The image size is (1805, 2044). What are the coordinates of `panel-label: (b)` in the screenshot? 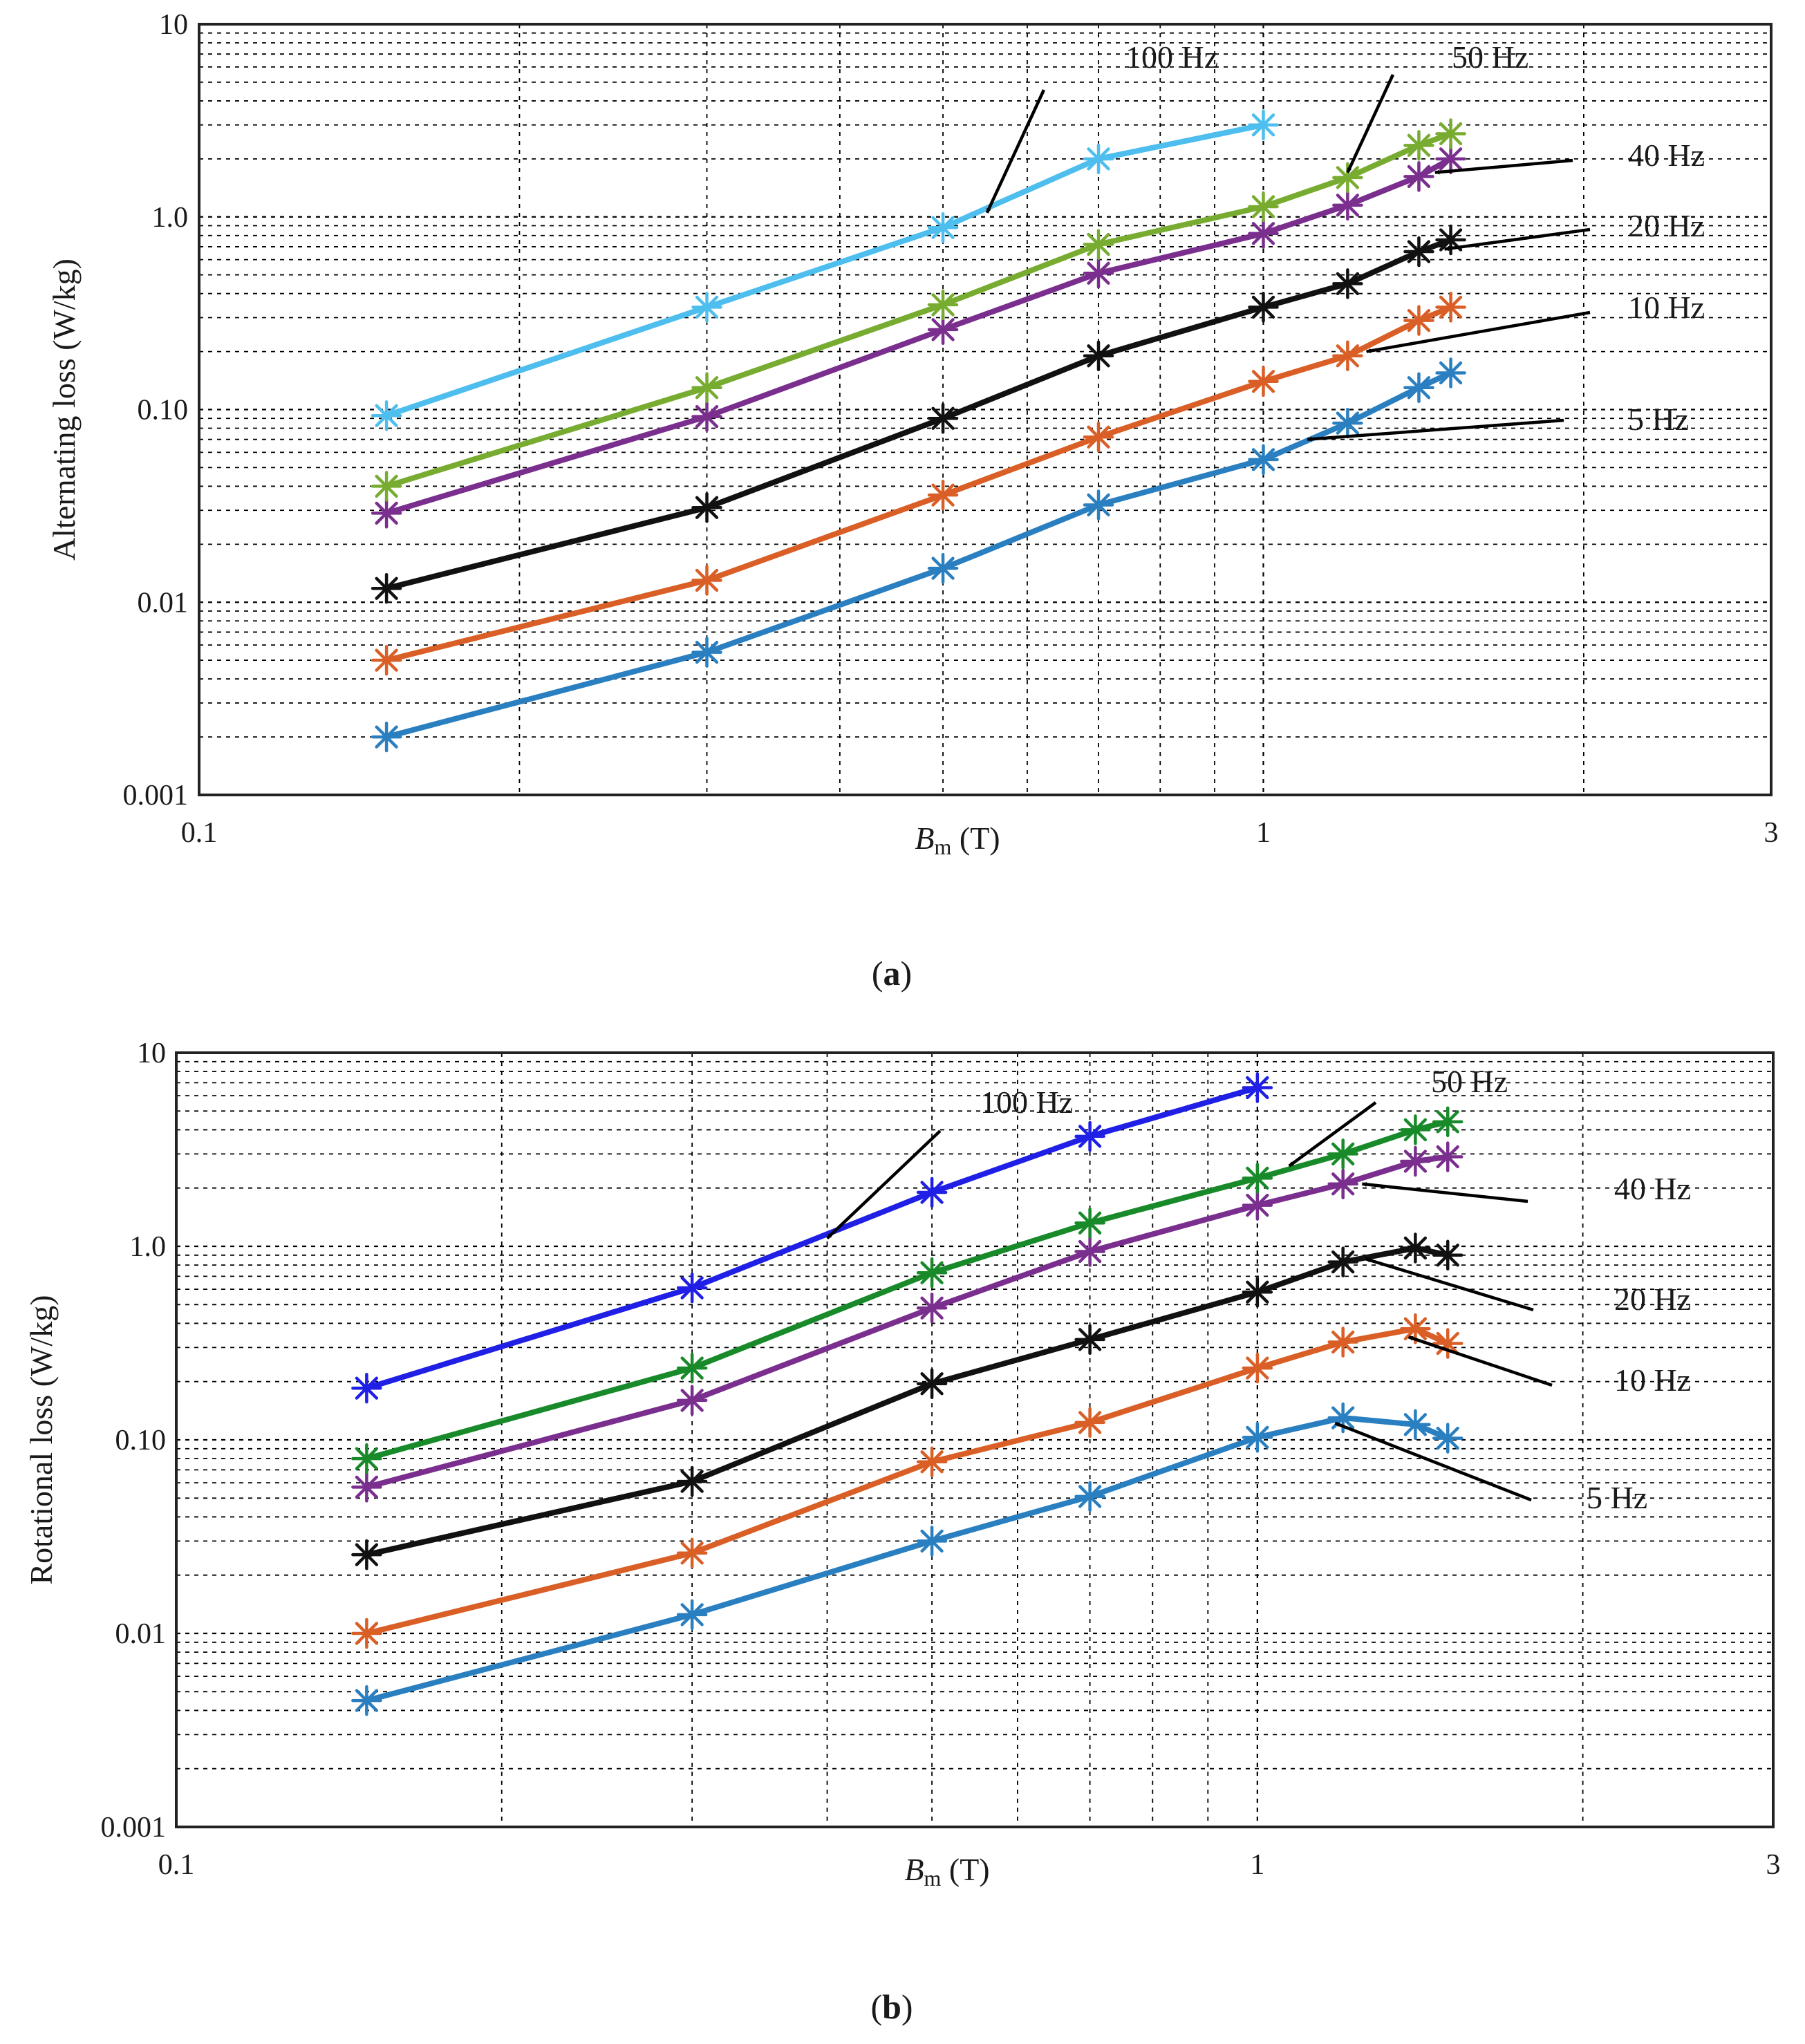 It's located at (891, 2006).